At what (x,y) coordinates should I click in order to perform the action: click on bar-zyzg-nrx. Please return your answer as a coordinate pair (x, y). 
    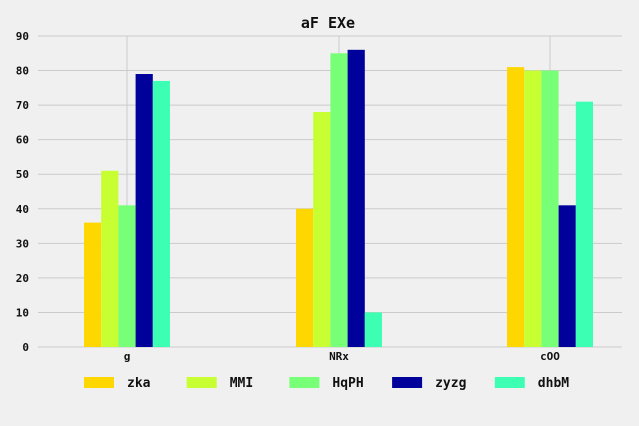
    Looking at the image, I should click on (356, 198).